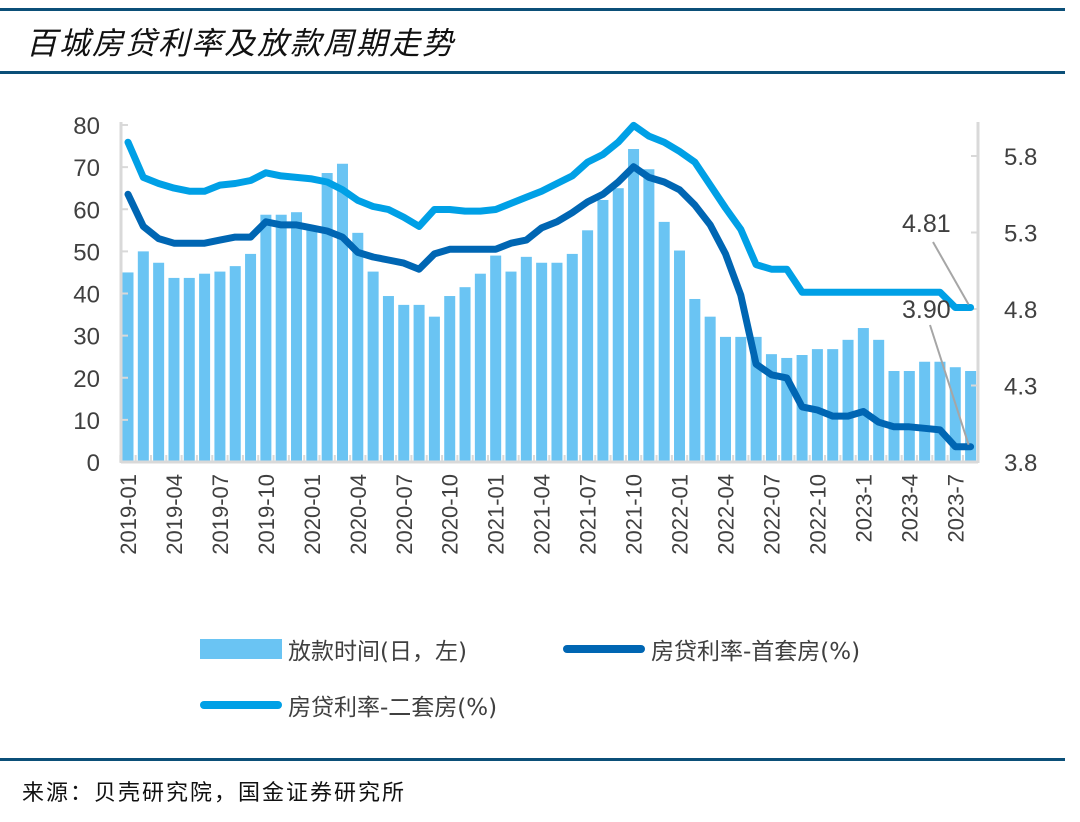 The width and height of the screenshot is (1080, 822). I want to click on y-right-tick-label: 5.8, so click(1020, 157).